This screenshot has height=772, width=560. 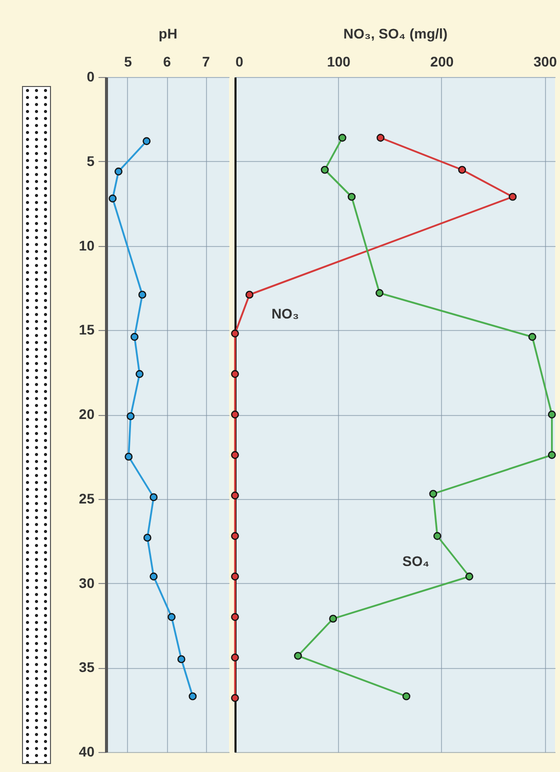 What do you see at coordinates (395, 34) in the screenshot?
I see `x-axis-title: NO₃, SO₄ (mg/l)` at bounding box center [395, 34].